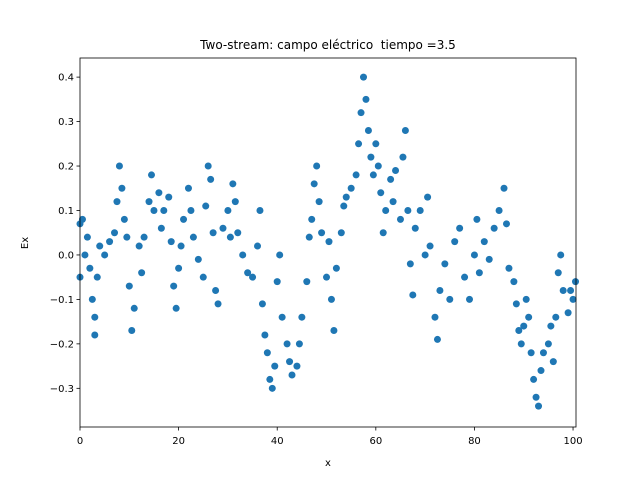 This screenshot has height=480, width=640. I want to click on x-tick-label: 0, so click(80, 441).